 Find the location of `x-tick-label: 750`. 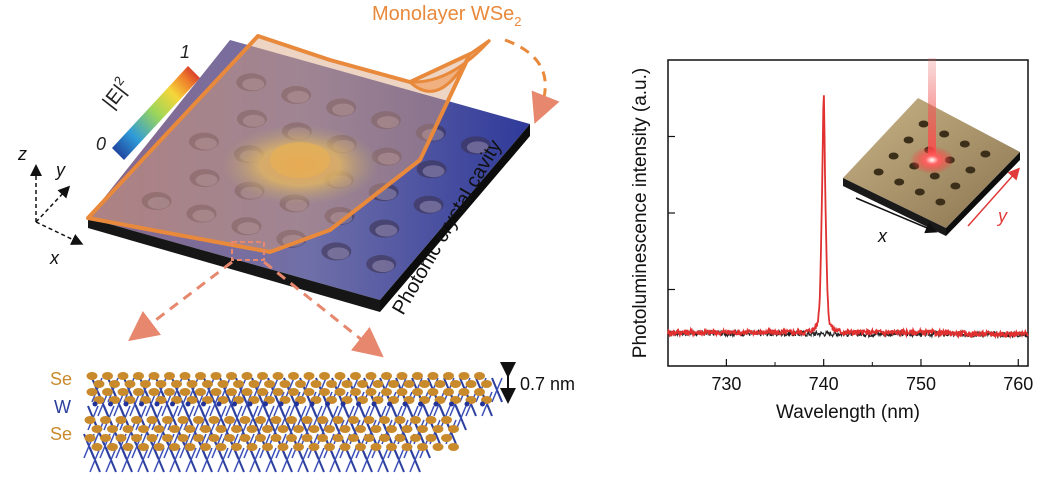

x-tick-label: 750 is located at coordinates (921, 384).